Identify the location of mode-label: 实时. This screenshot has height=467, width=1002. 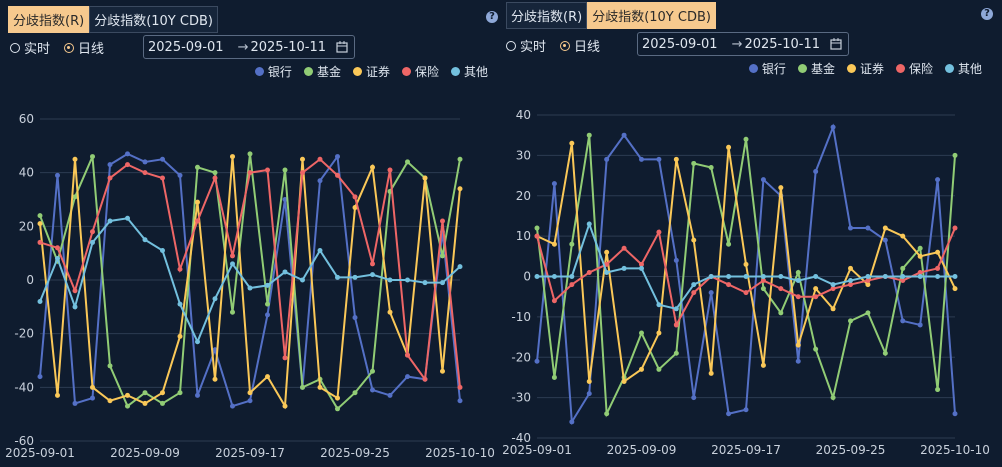
(37, 49).